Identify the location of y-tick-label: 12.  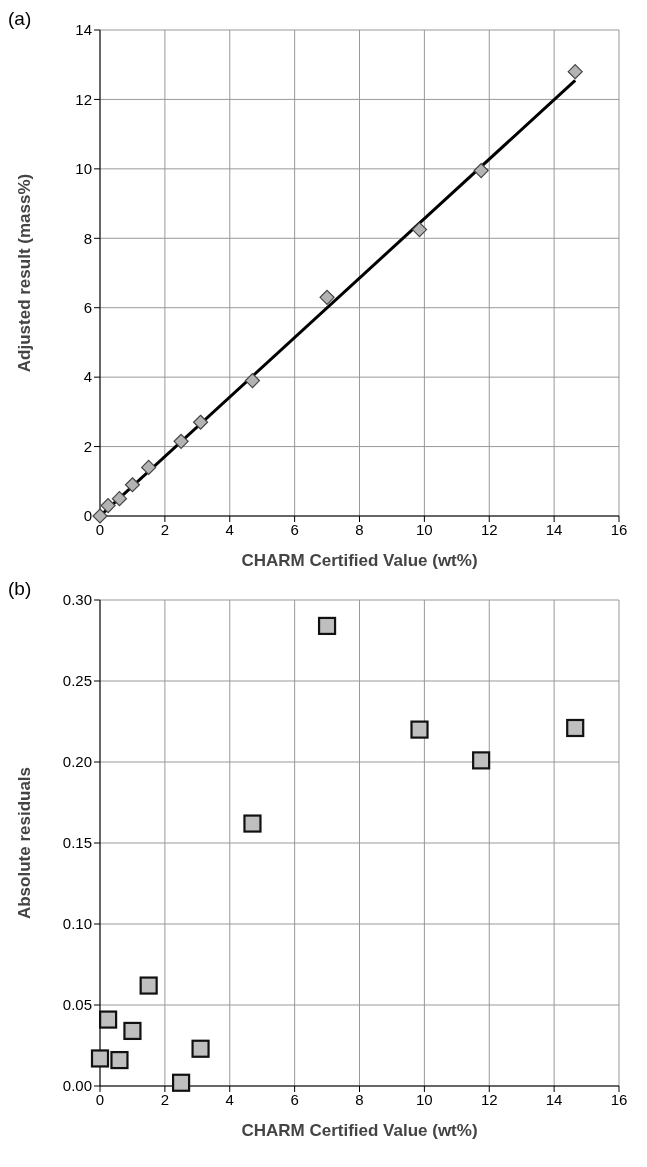
(83, 99).